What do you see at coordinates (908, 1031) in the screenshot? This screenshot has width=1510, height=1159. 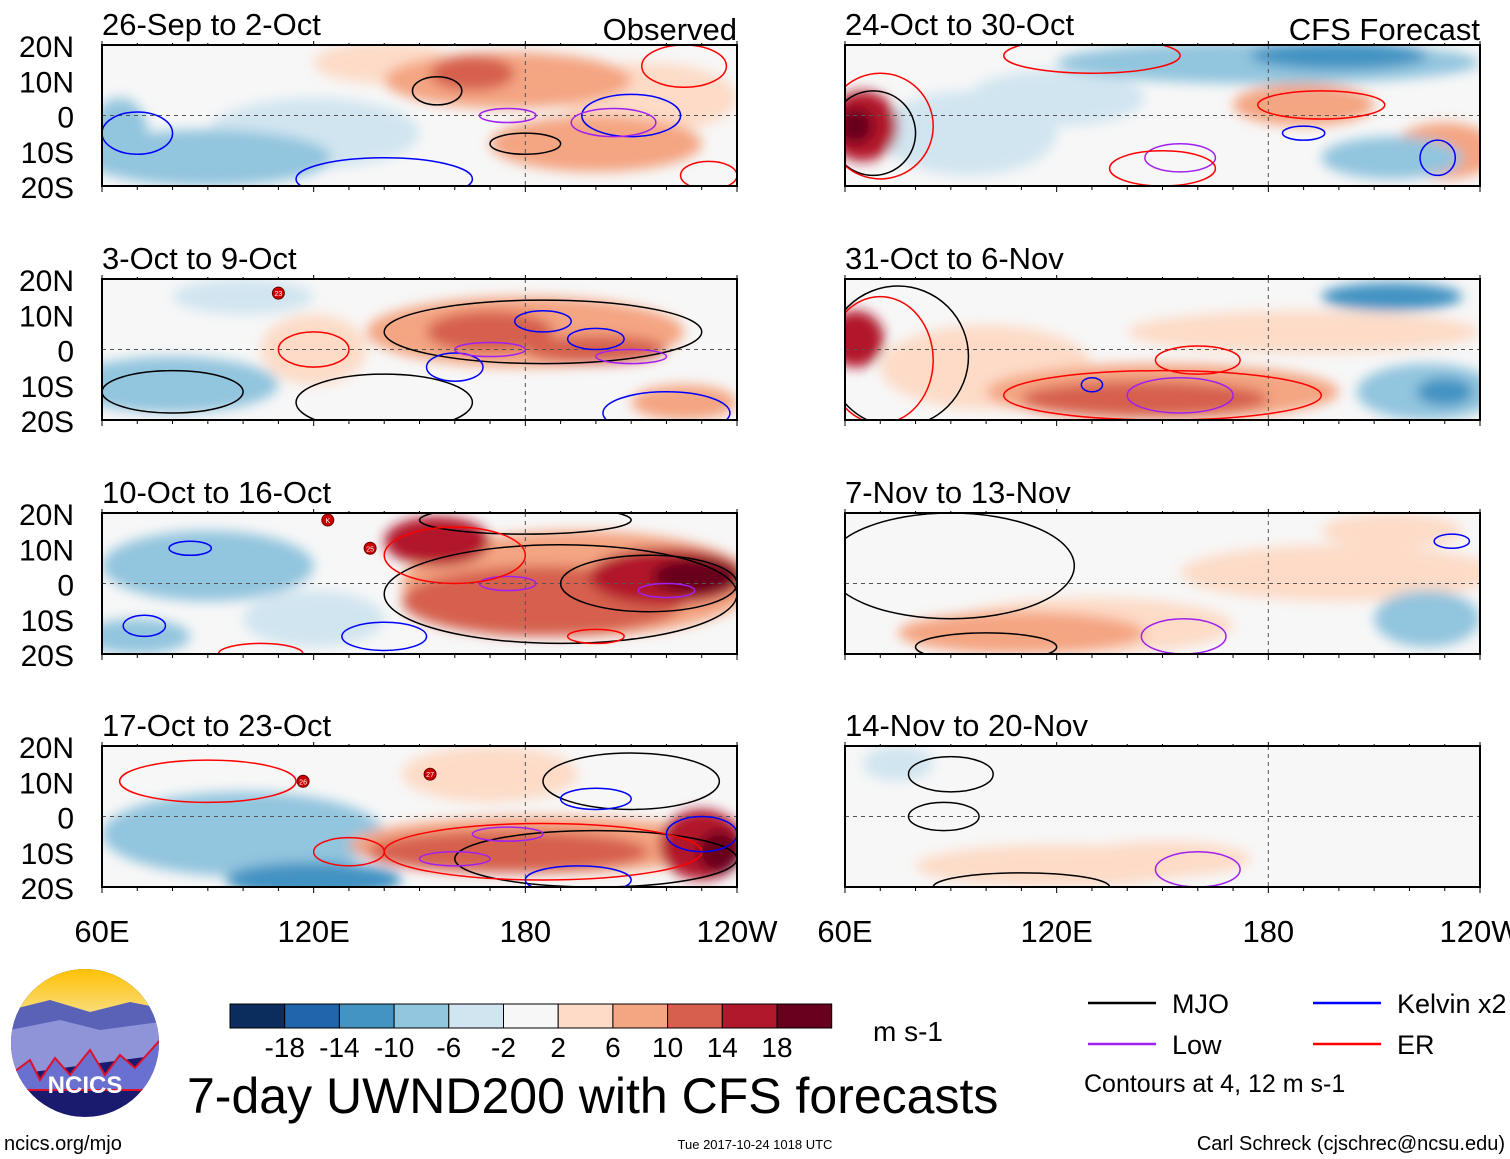 I see `units-label: m s-1` at bounding box center [908, 1031].